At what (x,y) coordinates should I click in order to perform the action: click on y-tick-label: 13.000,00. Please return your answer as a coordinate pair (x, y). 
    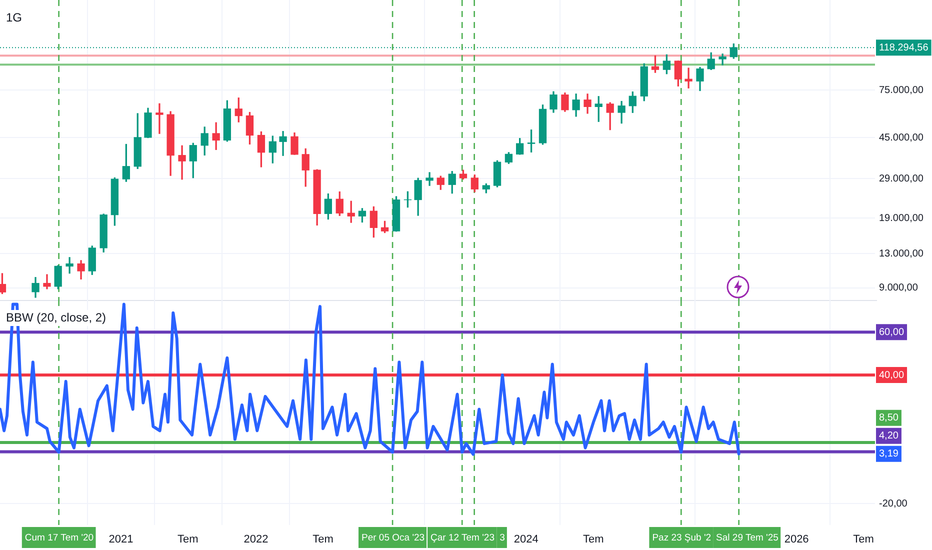
    Looking at the image, I should click on (901, 254).